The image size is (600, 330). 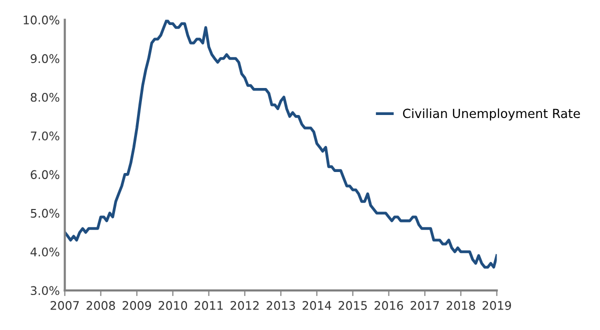 What do you see at coordinates (45, 59) in the screenshot?
I see `y-tick-label: 9.0%` at bounding box center [45, 59].